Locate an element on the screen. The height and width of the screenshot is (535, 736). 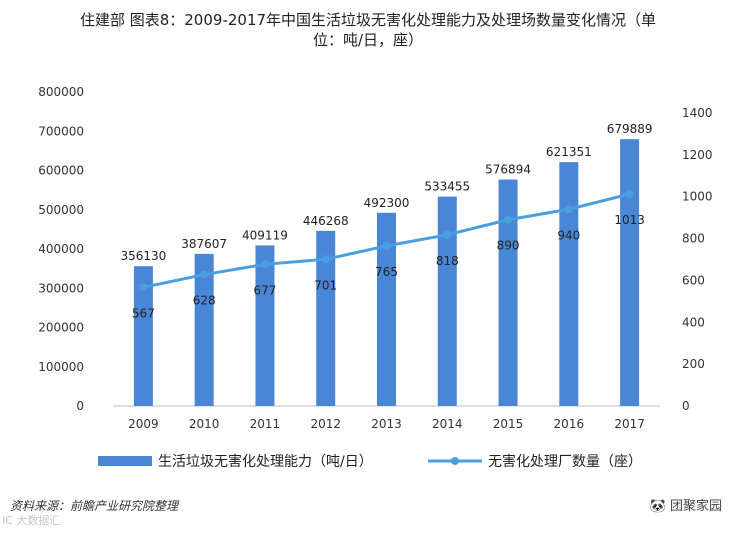
y-left-tick-label: 100000 is located at coordinates (61, 367).